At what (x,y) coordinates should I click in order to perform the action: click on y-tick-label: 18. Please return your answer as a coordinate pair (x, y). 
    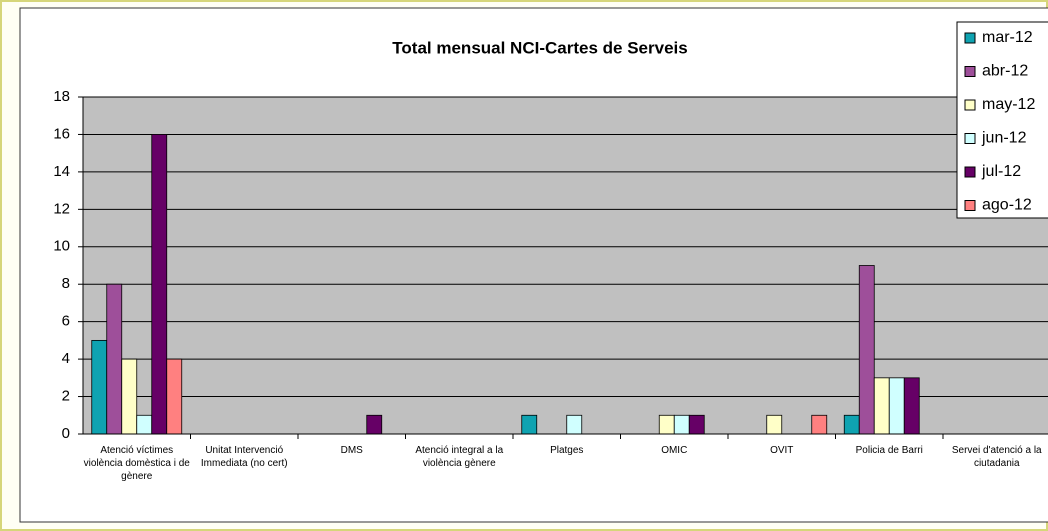
    Looking at the image, I should click on (61, 96).